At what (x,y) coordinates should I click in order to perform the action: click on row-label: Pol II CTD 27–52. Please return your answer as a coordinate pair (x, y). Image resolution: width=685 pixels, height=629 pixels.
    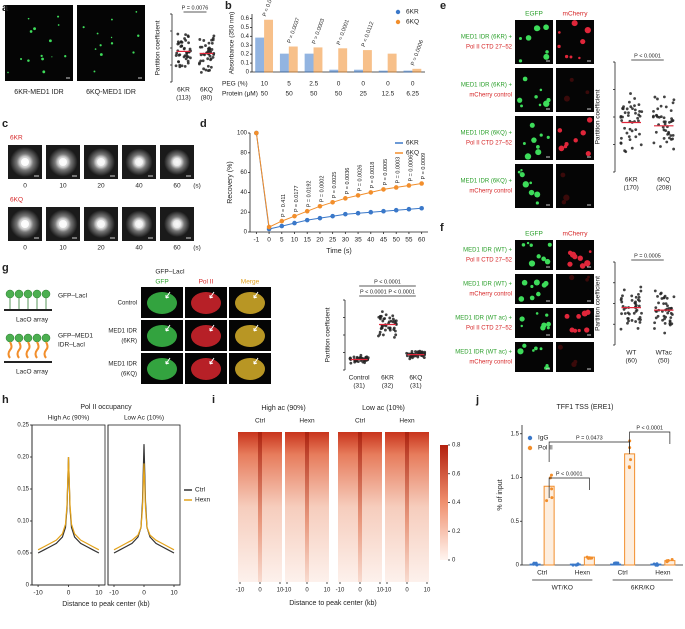
    Looking at the image, I should click on (489, 261).